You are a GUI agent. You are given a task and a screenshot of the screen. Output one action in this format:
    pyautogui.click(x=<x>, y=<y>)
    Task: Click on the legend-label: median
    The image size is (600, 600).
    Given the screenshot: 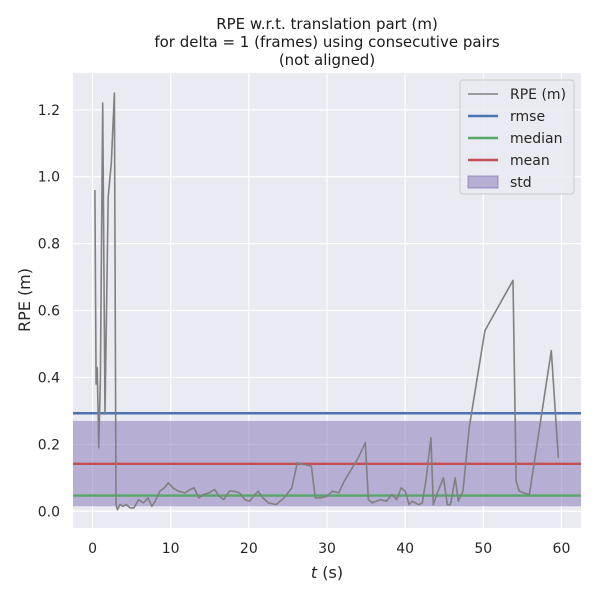 What is the action you would take?
    pyautogui.click(x=536, y=139)
    